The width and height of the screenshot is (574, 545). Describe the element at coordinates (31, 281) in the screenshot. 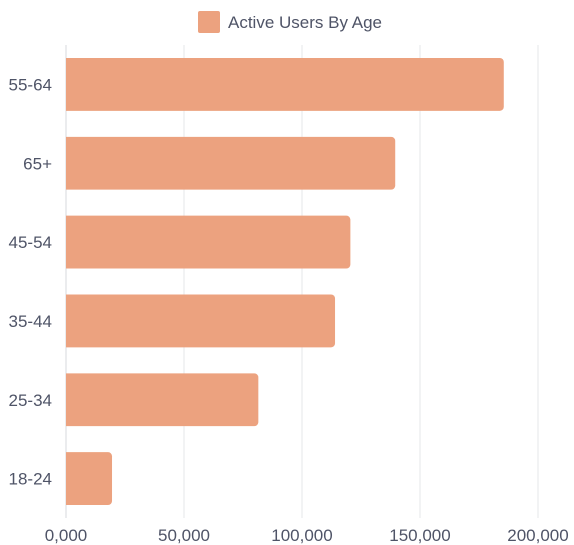

I see `y-axis-labels: 55-64 65+ 45-54 35-44 25-34 18-24` at that location.